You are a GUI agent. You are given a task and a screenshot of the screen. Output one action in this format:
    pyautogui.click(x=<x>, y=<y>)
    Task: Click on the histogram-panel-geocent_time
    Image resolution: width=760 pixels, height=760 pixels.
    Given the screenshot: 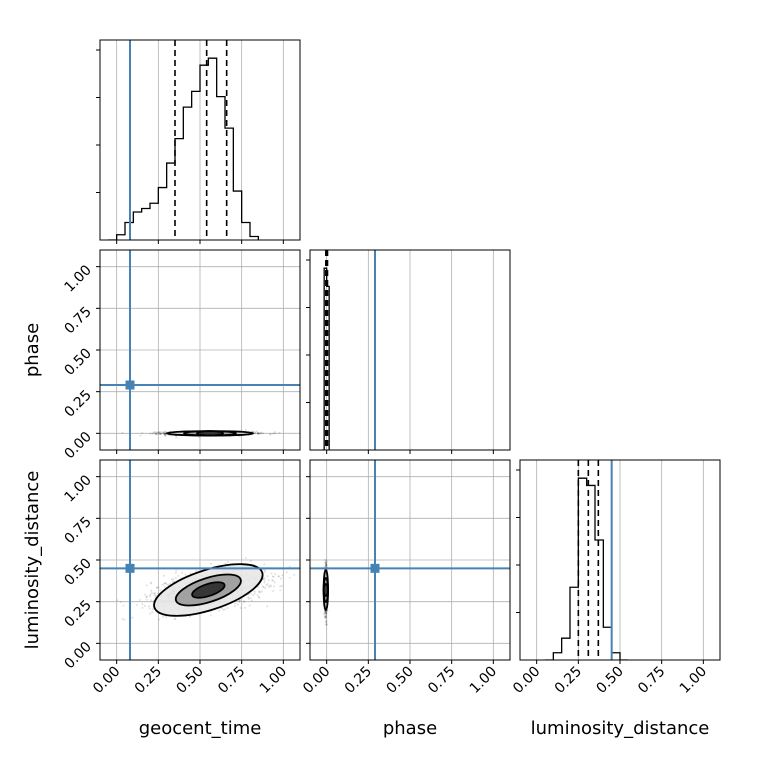 What is the action you would take?
    pyautogui.click(x=198, y=141)
    